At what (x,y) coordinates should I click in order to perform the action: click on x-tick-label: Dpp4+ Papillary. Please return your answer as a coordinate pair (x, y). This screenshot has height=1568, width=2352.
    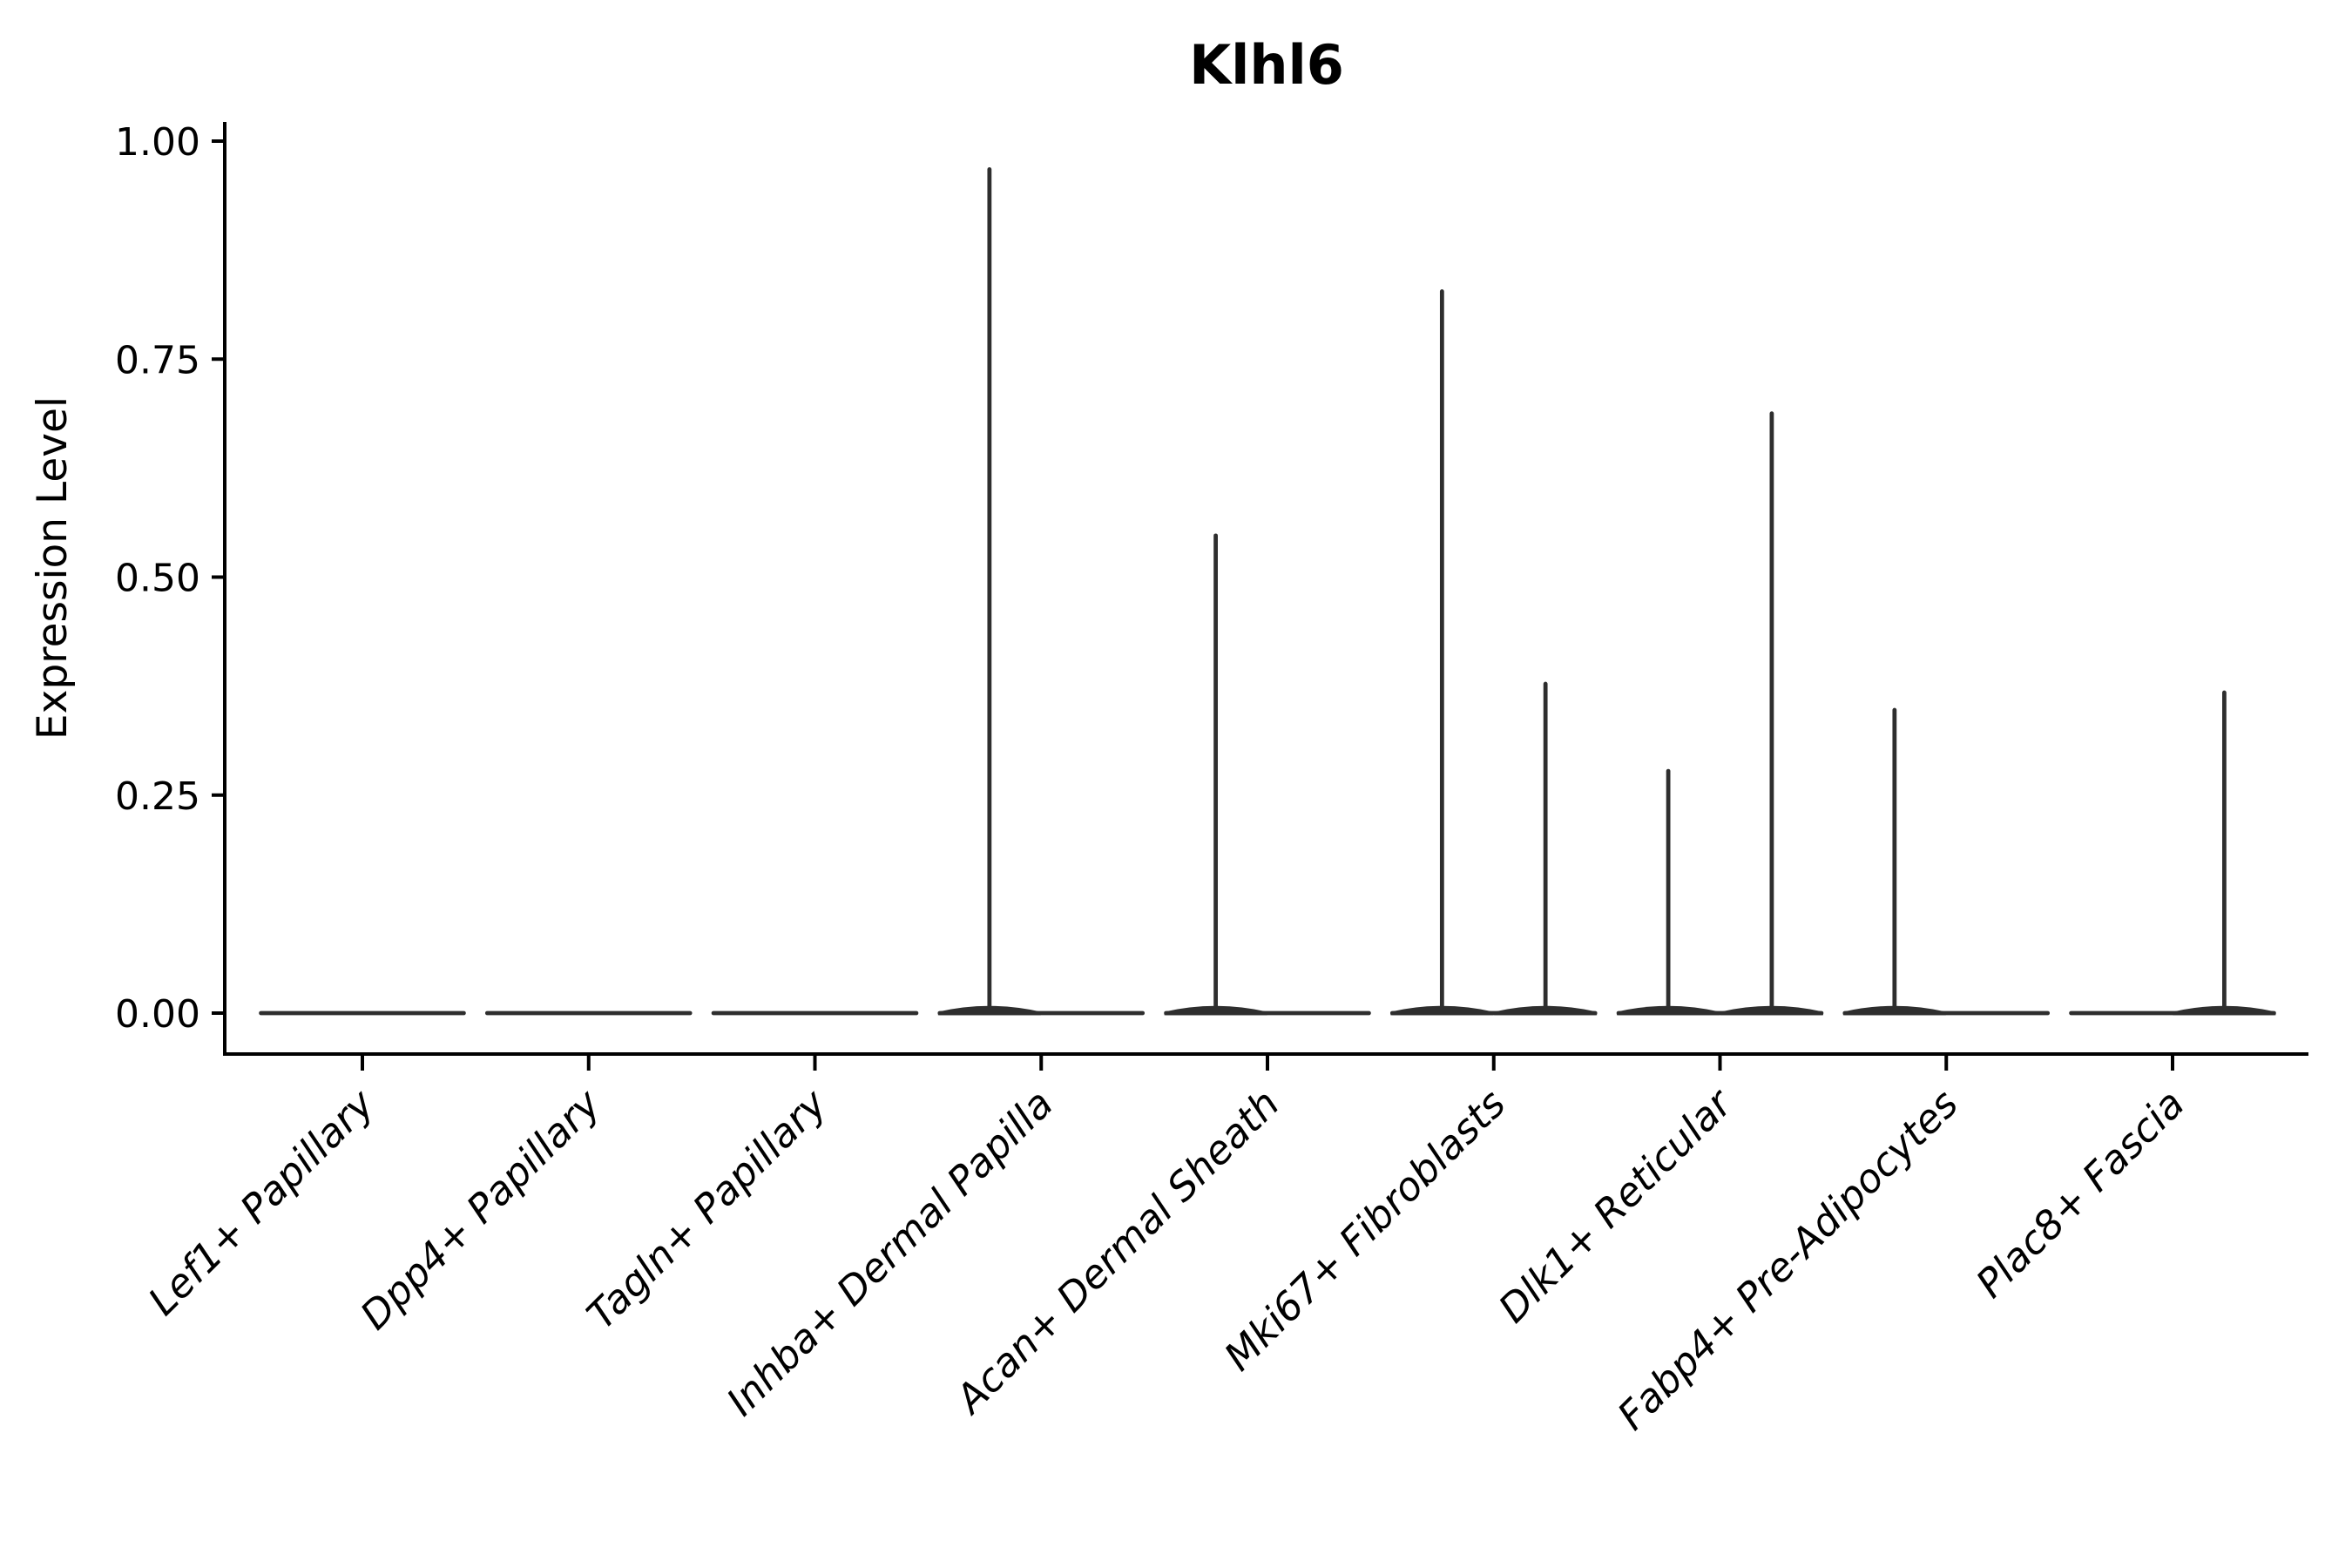
    Looking at the image, I should click on (480, 1208).